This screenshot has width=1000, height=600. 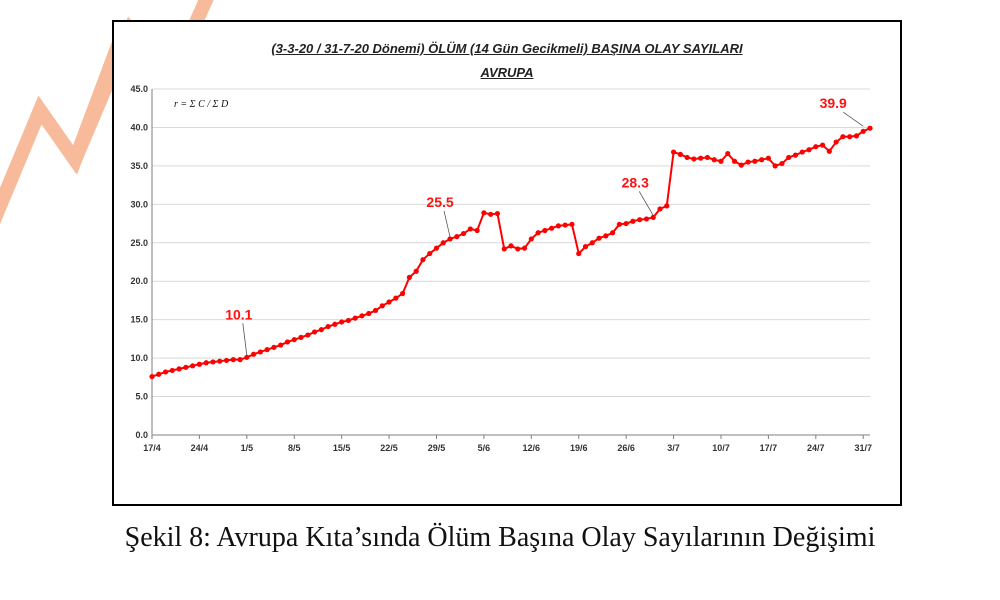 I want to click on y-tick-label: 5.0, so click(x=141, y=397).